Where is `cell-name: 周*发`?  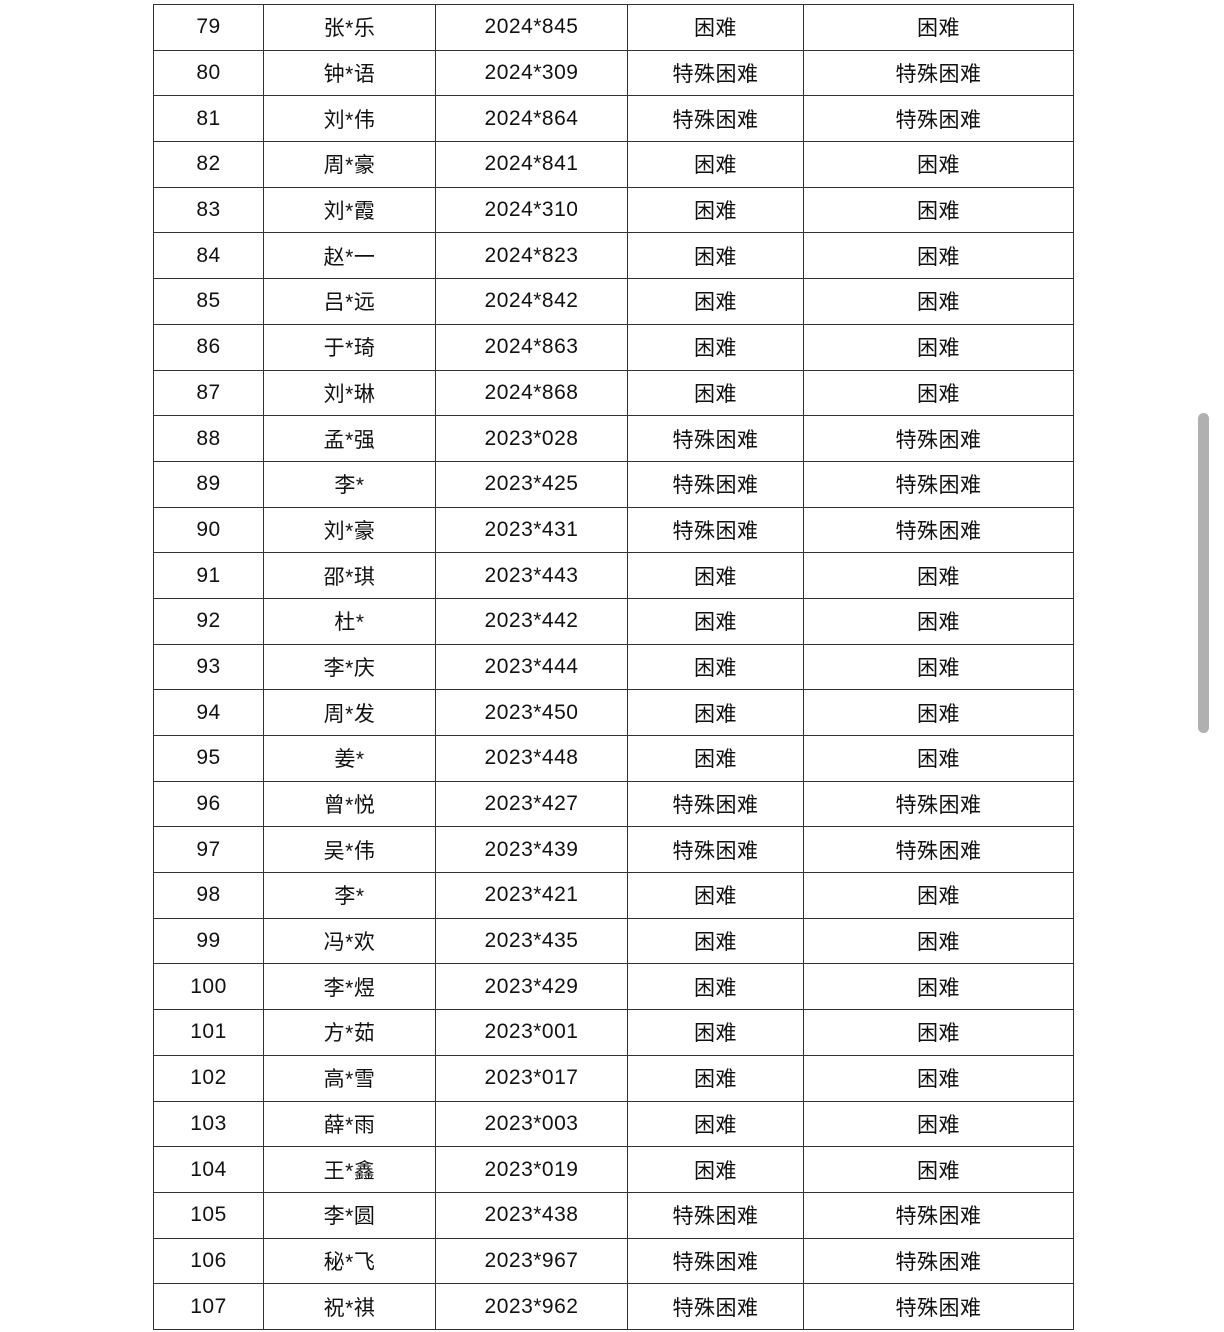
cell-name: 周*发 is located at coordinates (349, 712).